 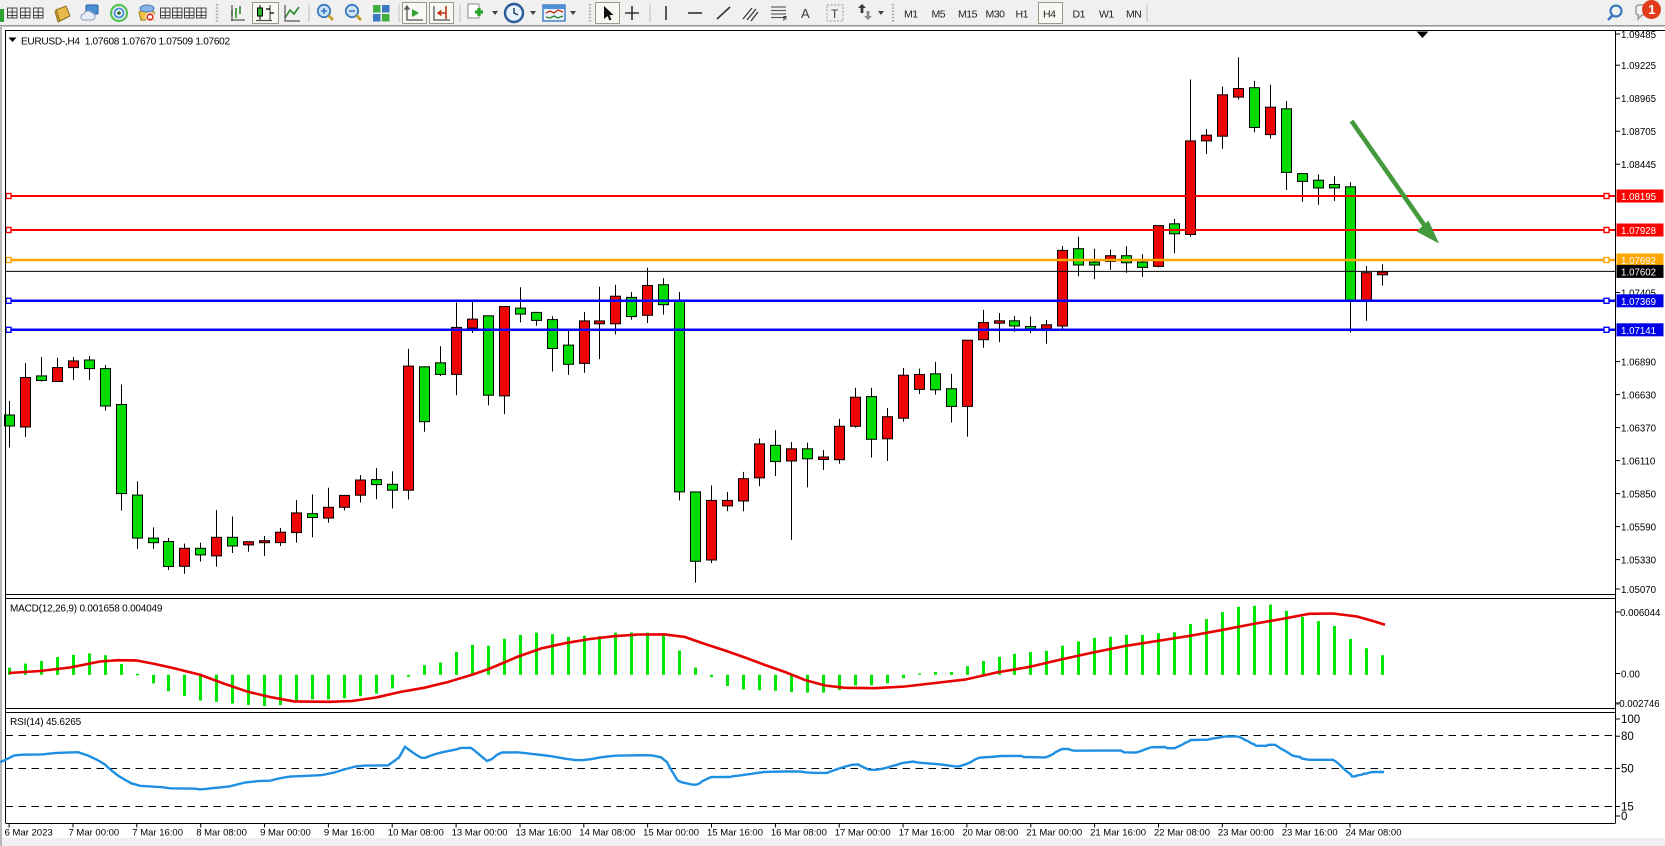 I want to click on svg-text: M1, so click(x=911, y=15).